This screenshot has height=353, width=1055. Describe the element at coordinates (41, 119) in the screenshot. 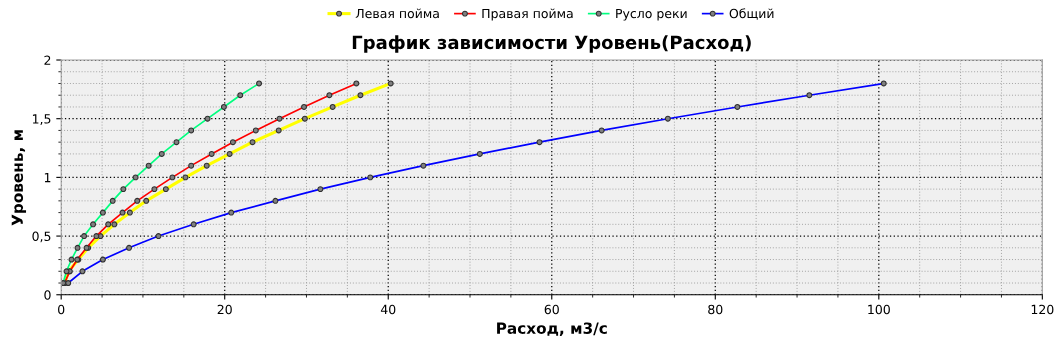

I see `y-tick-label: 1,5` at that location.